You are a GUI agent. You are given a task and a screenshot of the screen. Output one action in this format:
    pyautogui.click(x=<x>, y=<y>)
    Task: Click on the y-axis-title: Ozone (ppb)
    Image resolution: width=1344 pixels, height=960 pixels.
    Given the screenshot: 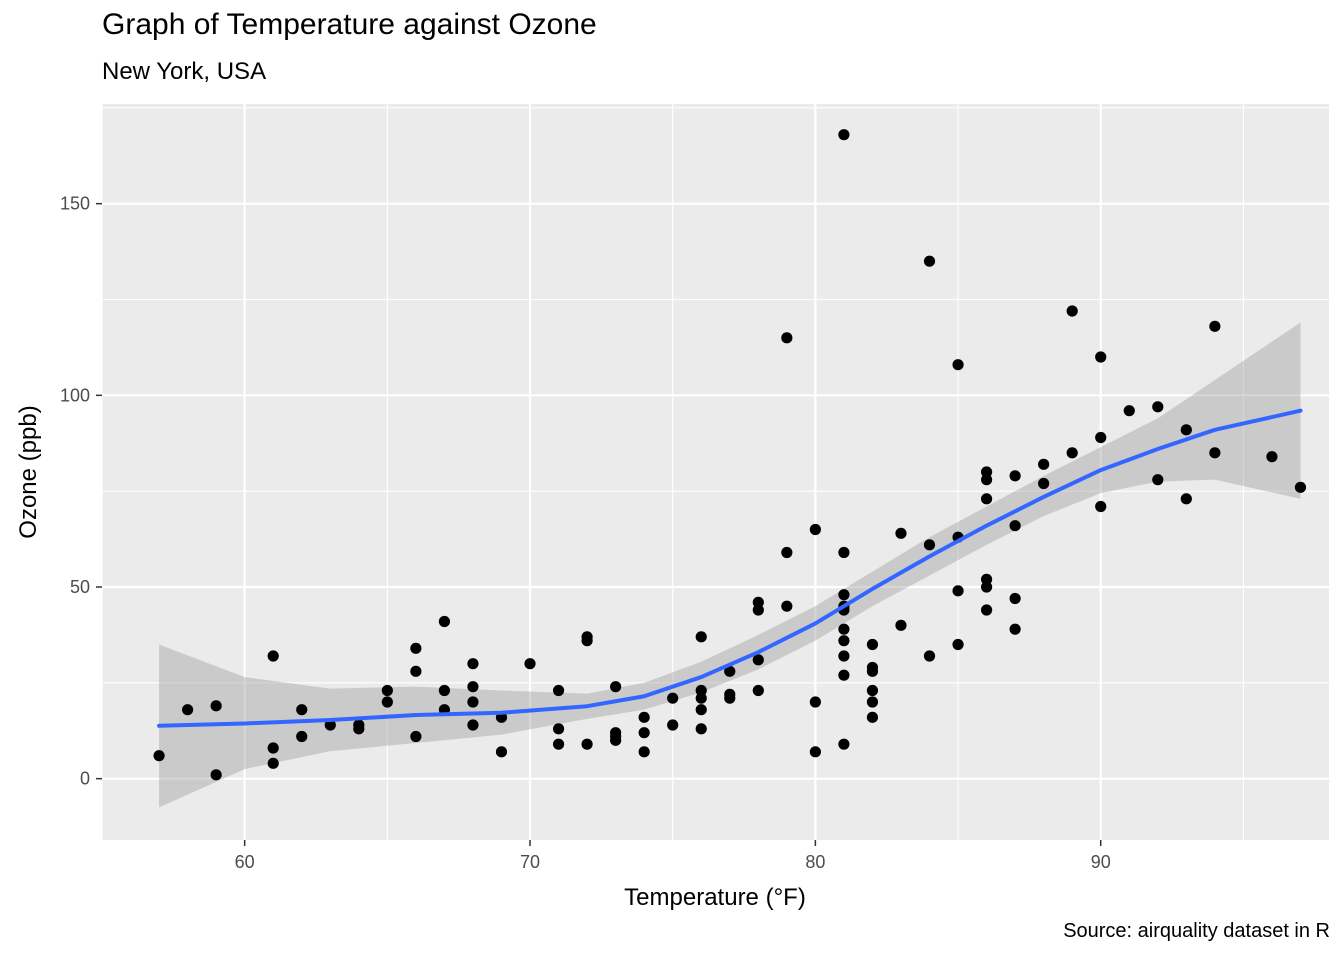 What is the action you would take?
    pyautogui.click(x=28, y=471)
    